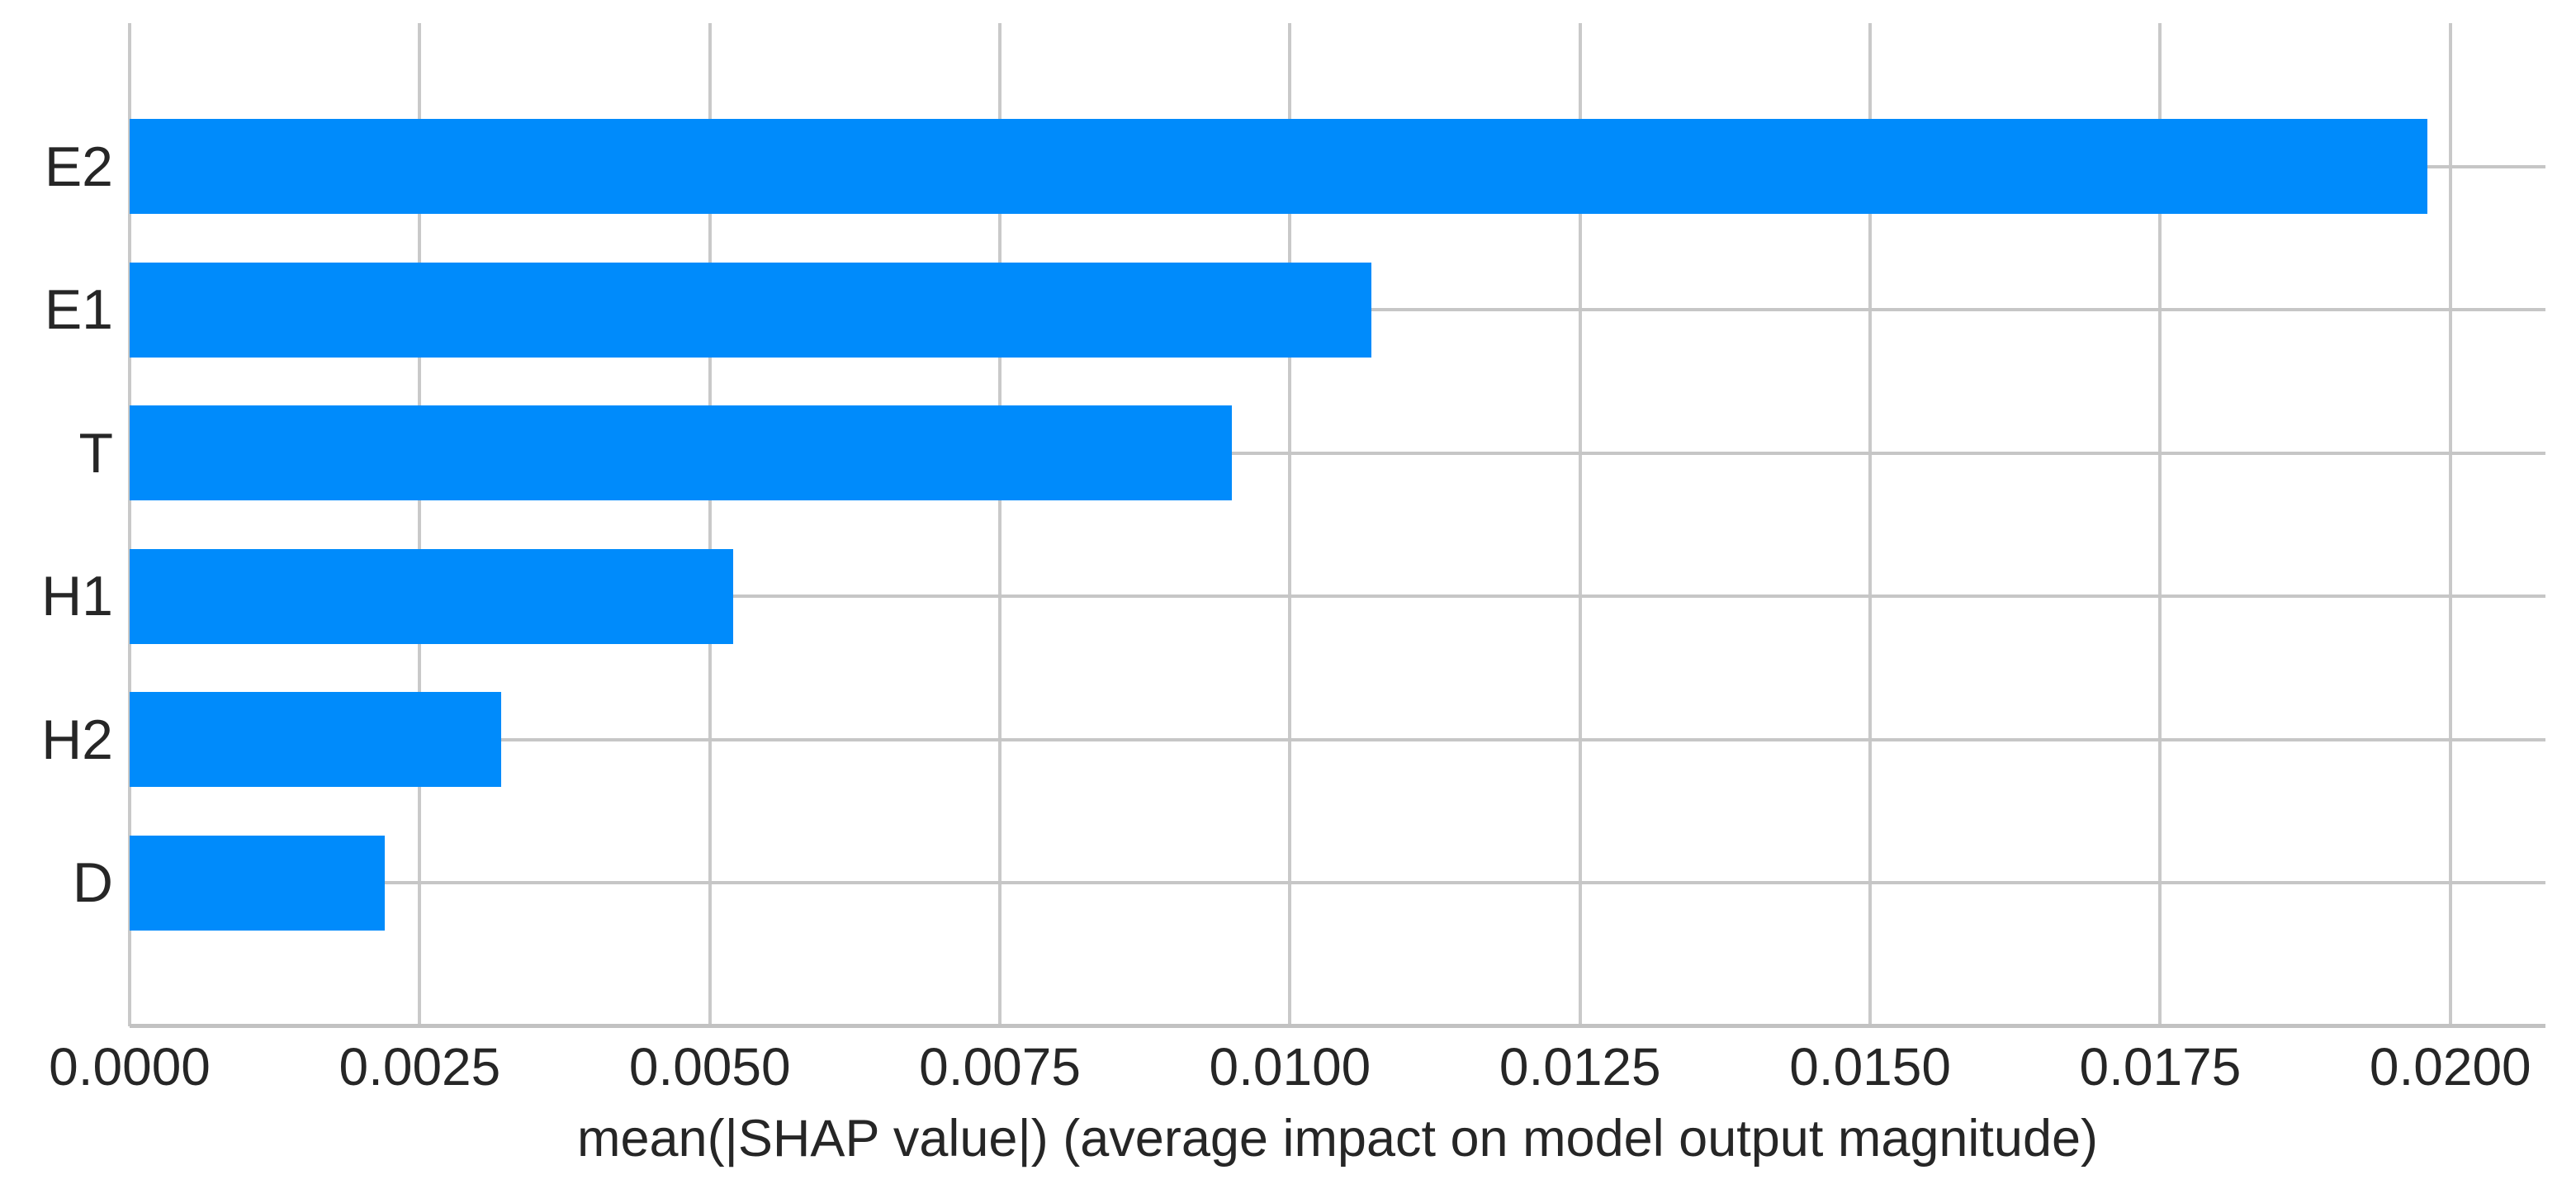 The height and width of the screenshot is (1189, 2576). What do you see at coordinates (2450, 1067) in the screenshot?
I see `x-tick-label: 0.0200` at bounding box center [2450, 1067].